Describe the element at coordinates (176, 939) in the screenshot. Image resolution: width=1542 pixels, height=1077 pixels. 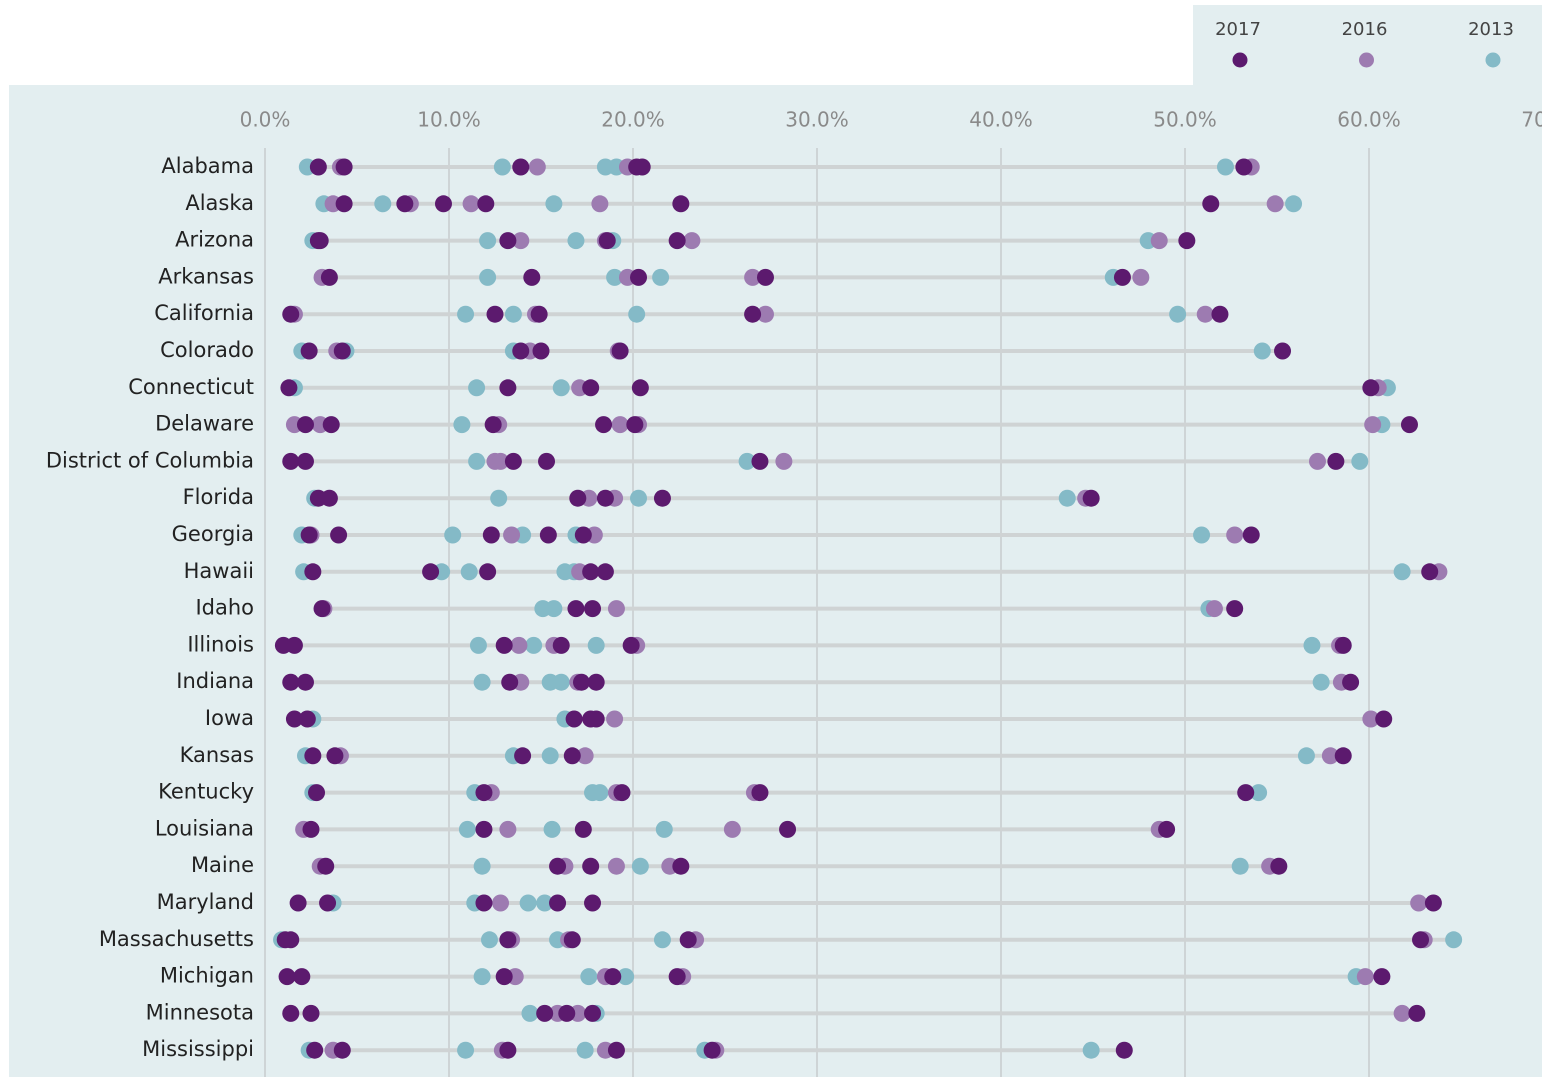
I see `y-tick-label: Massachusetts` at that location.